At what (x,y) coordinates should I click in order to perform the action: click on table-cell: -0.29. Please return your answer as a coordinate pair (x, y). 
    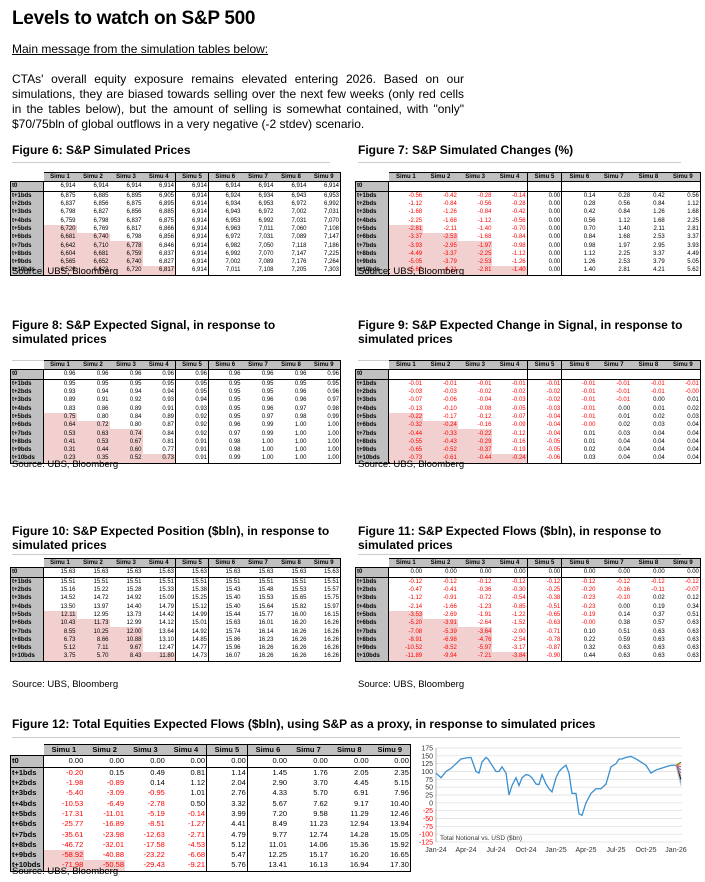
    Looking at the image, I should click on (475, 441).